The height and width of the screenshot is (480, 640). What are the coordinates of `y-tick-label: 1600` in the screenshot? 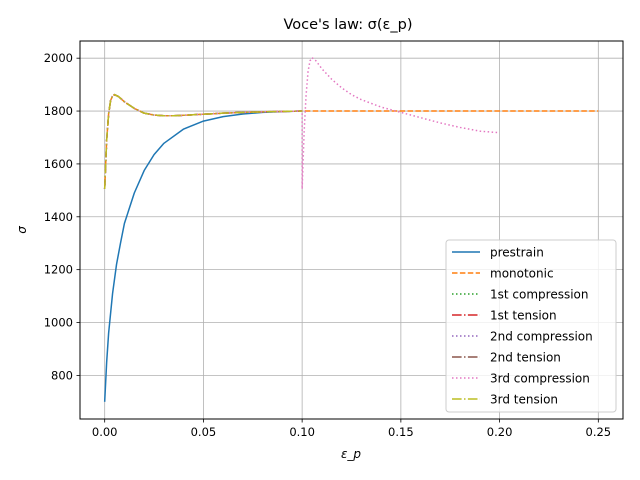 It's located at (58, 164).